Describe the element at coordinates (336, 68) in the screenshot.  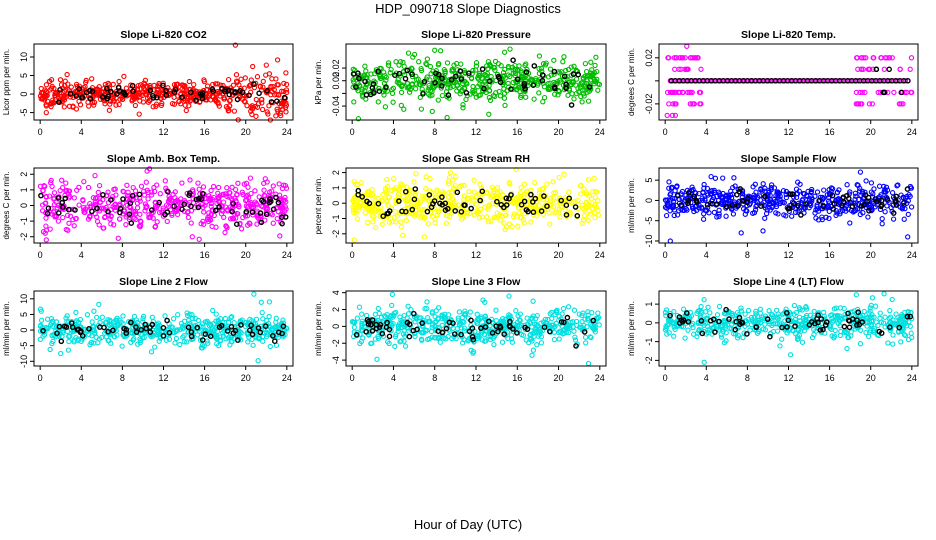
I see `y-tick-label: 0.02` at that location.